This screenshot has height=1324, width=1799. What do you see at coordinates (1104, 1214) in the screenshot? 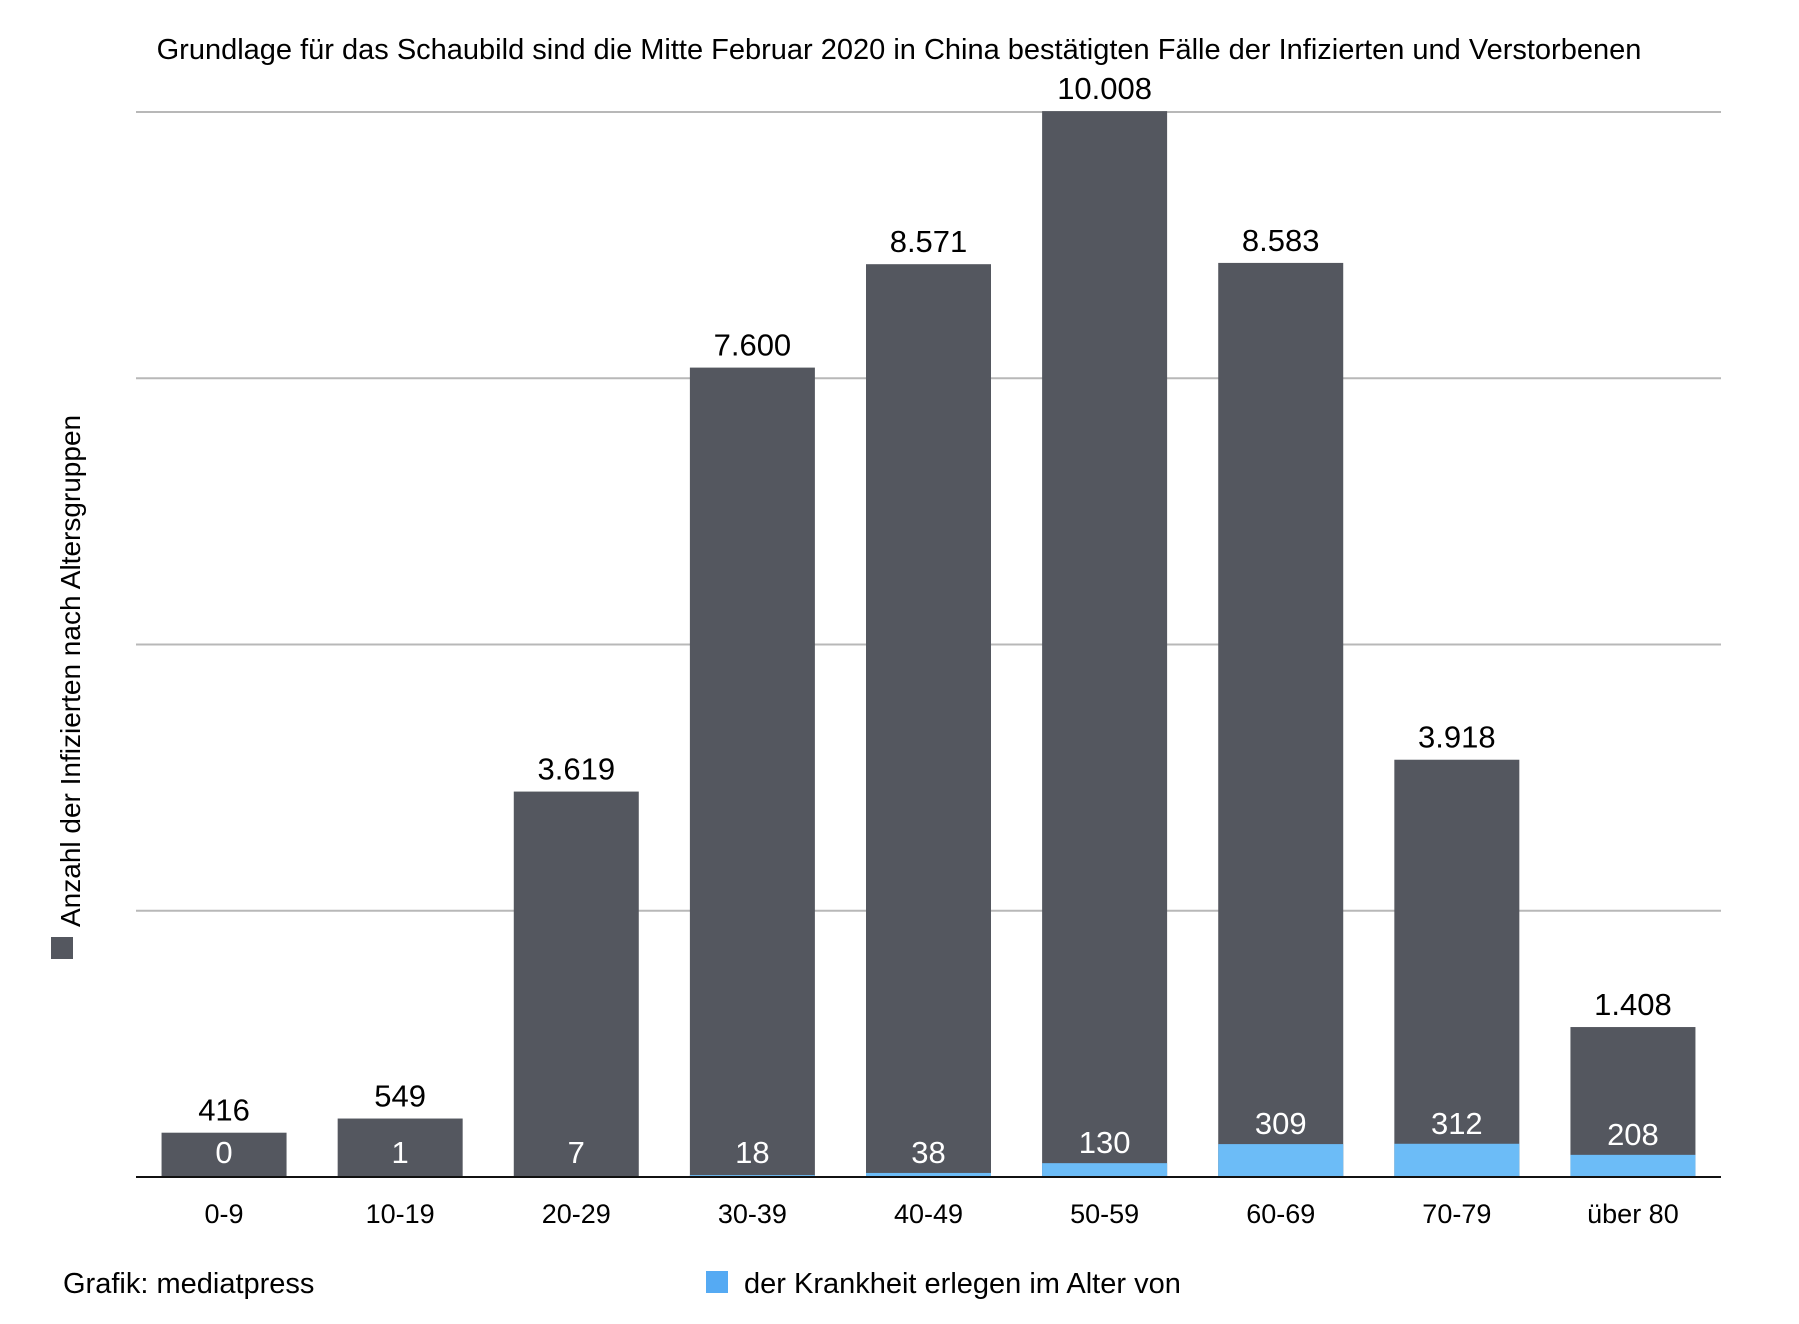
I see `x-tick-label: 50-59` at bounding box center [1104, 1214].